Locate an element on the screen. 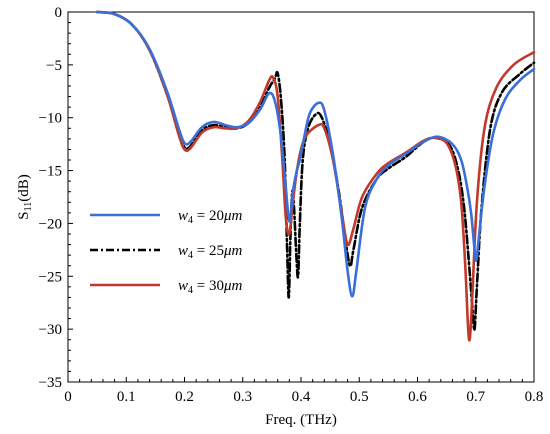  x-tick-label: 0.4 is located at coordinates (301, 397).